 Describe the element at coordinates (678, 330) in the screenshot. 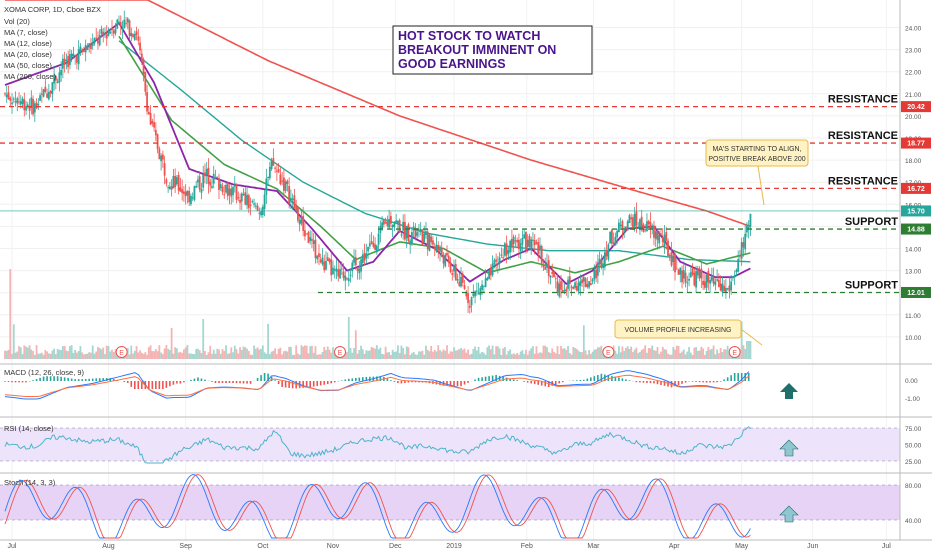

I see `volume-callout-text: VOLUME PROFILE INCREASING` at that location.